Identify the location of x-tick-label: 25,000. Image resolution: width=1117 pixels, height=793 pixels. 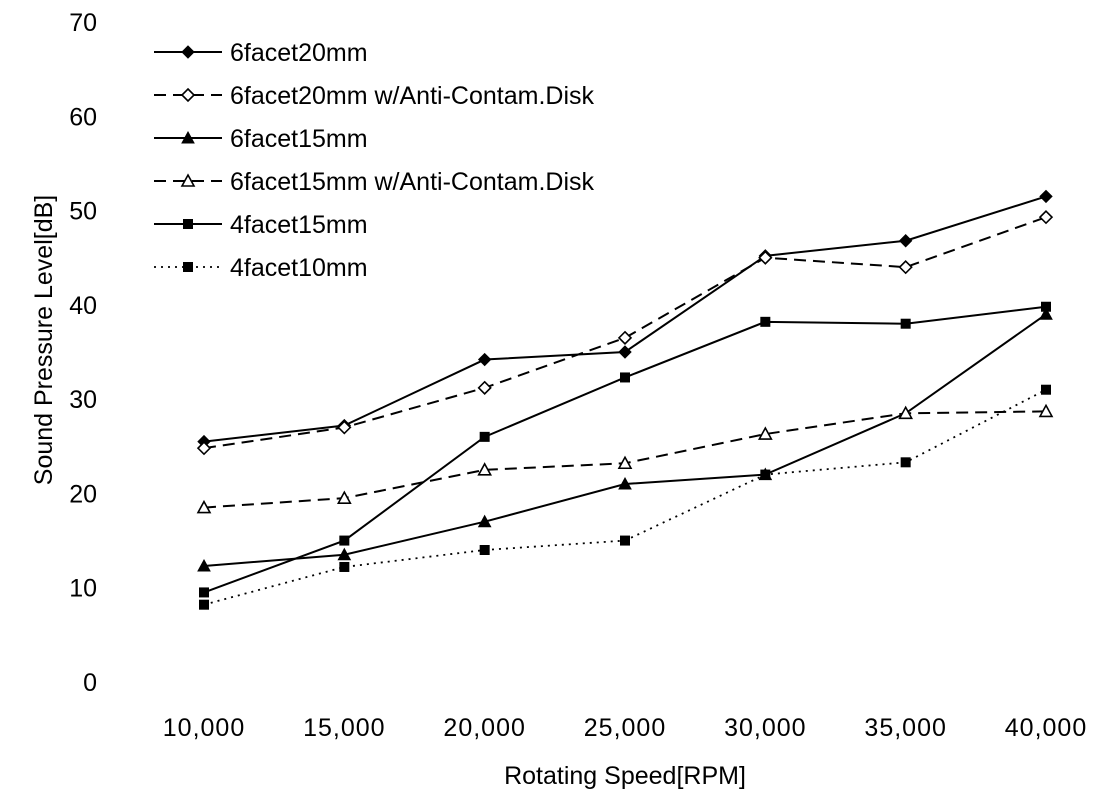
(625, 728).